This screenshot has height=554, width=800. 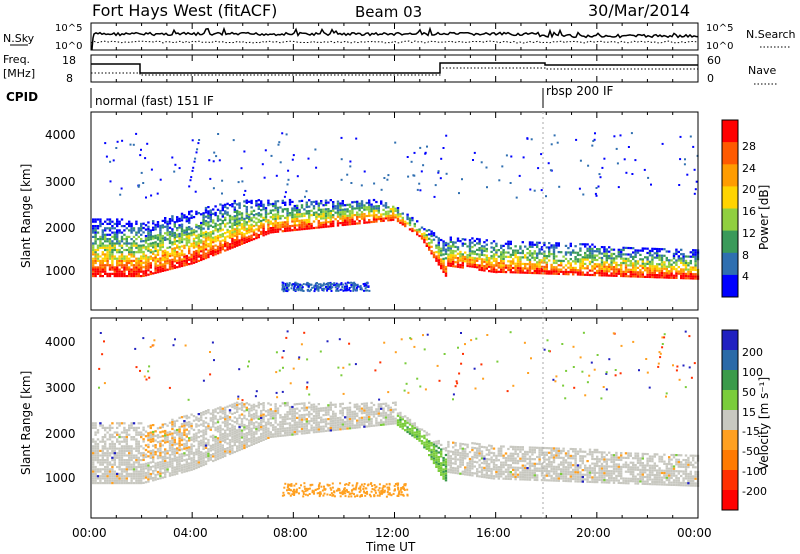 What do you see at coordinates (749, 211) in the screenshot?
I see `power-cbar-tick-16: 16` at bounding box center [749, 211].